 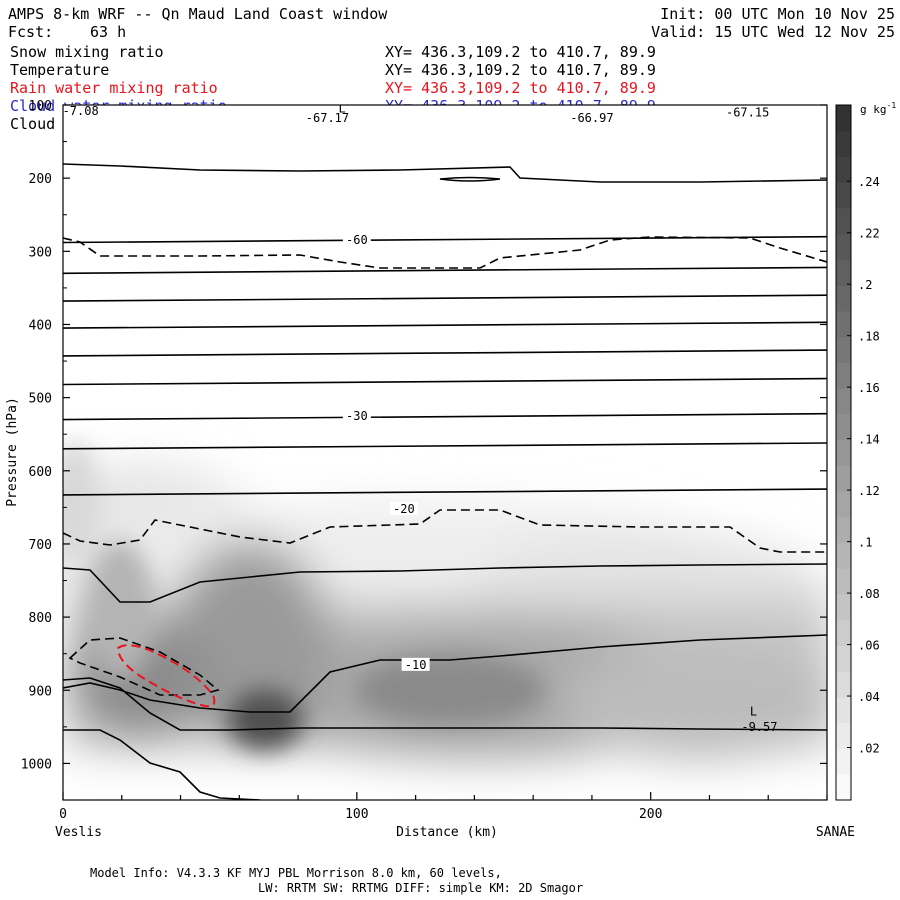 I want to click on y-tick-label-100: 100, so click(x=40, y=106).